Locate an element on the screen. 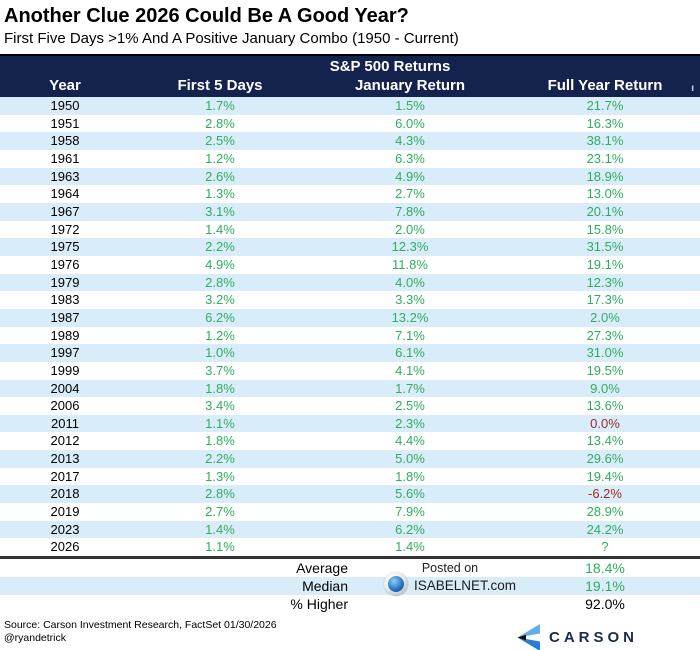  first-5-days-cell: 3.1% is located at coordinates (220, 211).